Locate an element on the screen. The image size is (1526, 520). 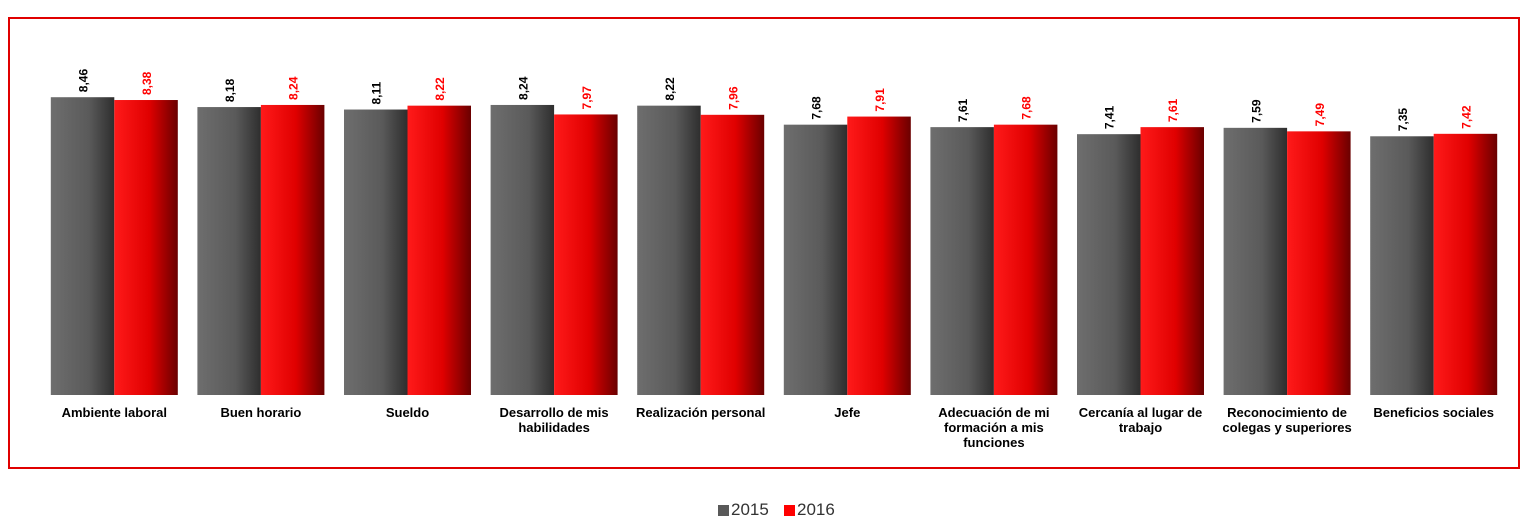
value-label: 7,42 is located at coordinates (1466, 117).